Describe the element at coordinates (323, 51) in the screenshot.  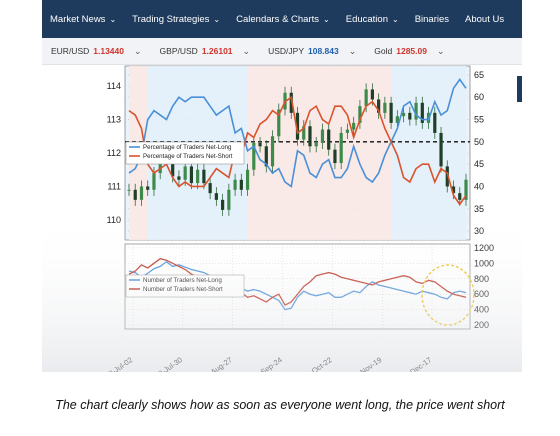
I see `ticker-value: 108.843` at that location.